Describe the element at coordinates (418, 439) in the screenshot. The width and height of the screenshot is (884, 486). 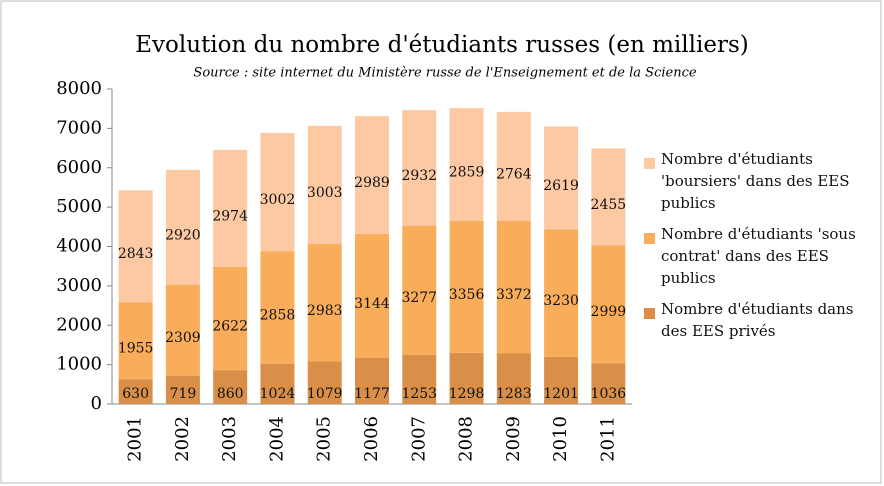
I see `x-tick-label: 2007` at that location.